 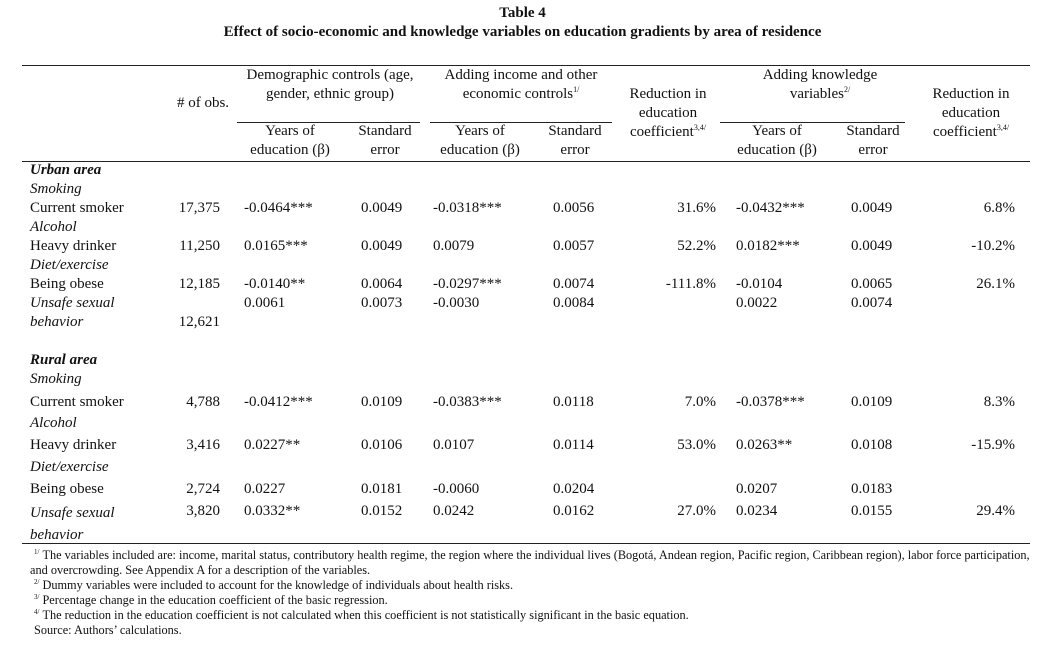 What do you see at coordinates (574, 303) in the screenshot?
I see `table-cell: 0.0084` at bounding box center [574, 303].